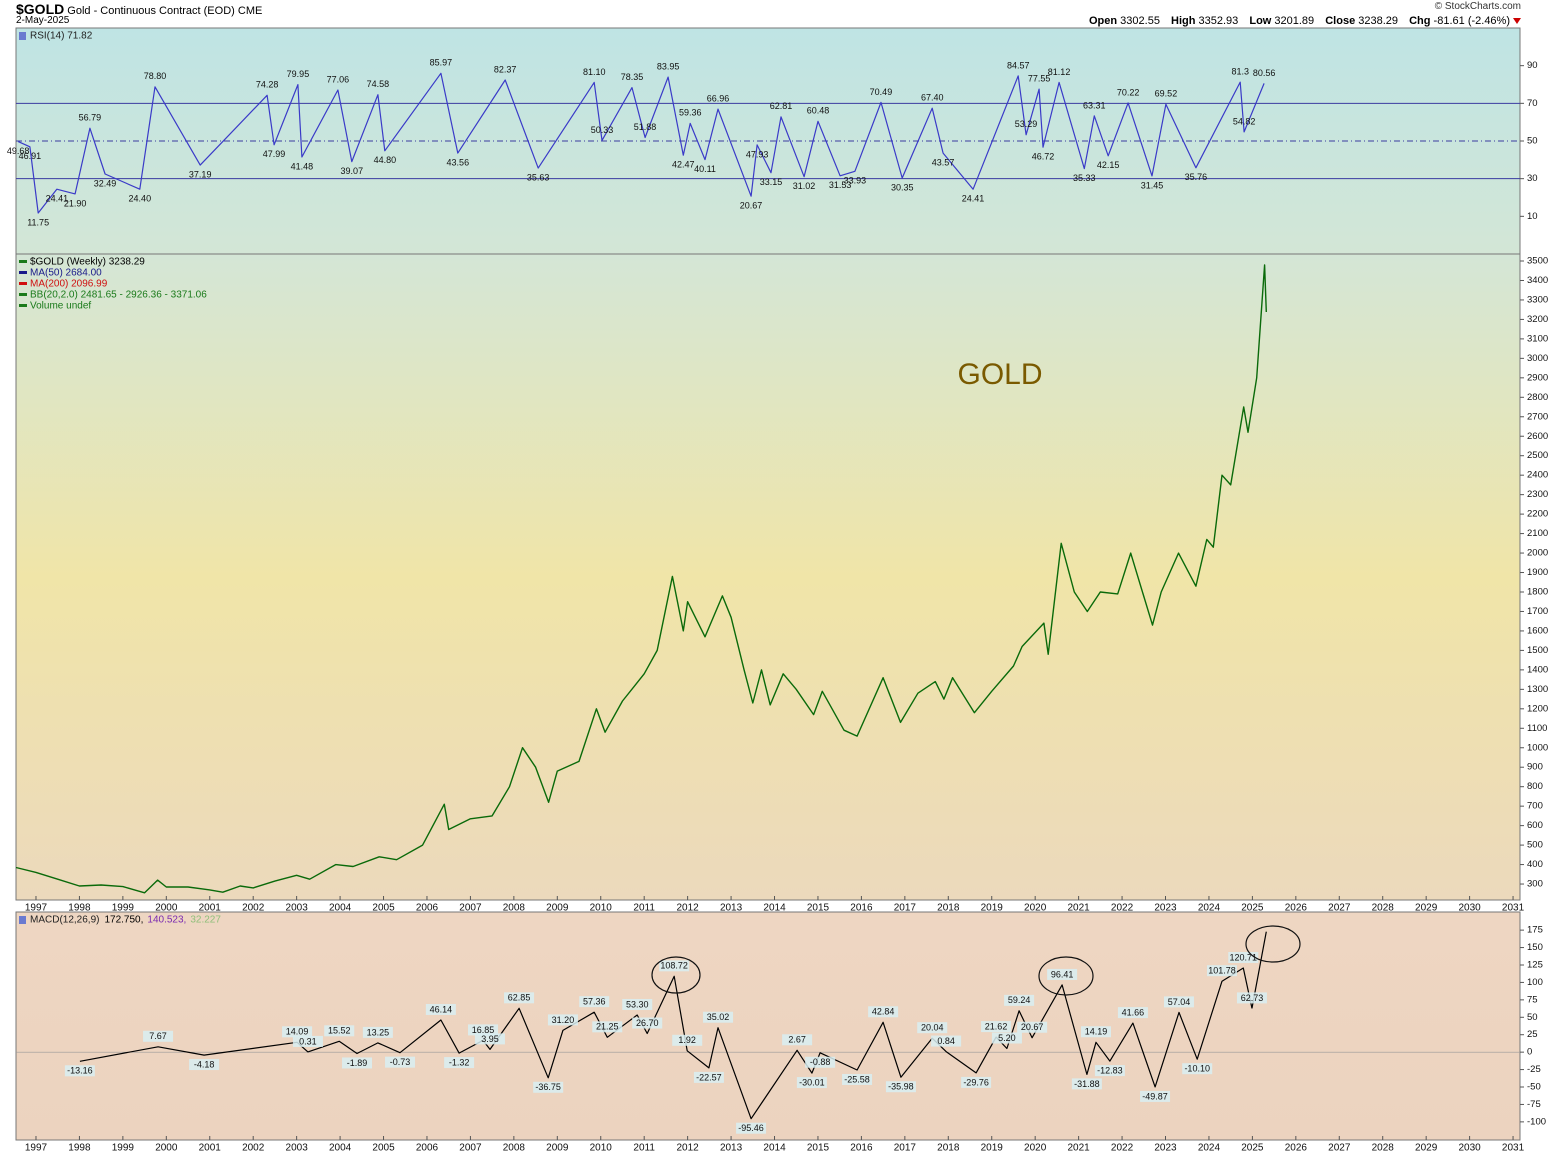  I want to click on x-tick-label: 2020, so click(1035, 908).